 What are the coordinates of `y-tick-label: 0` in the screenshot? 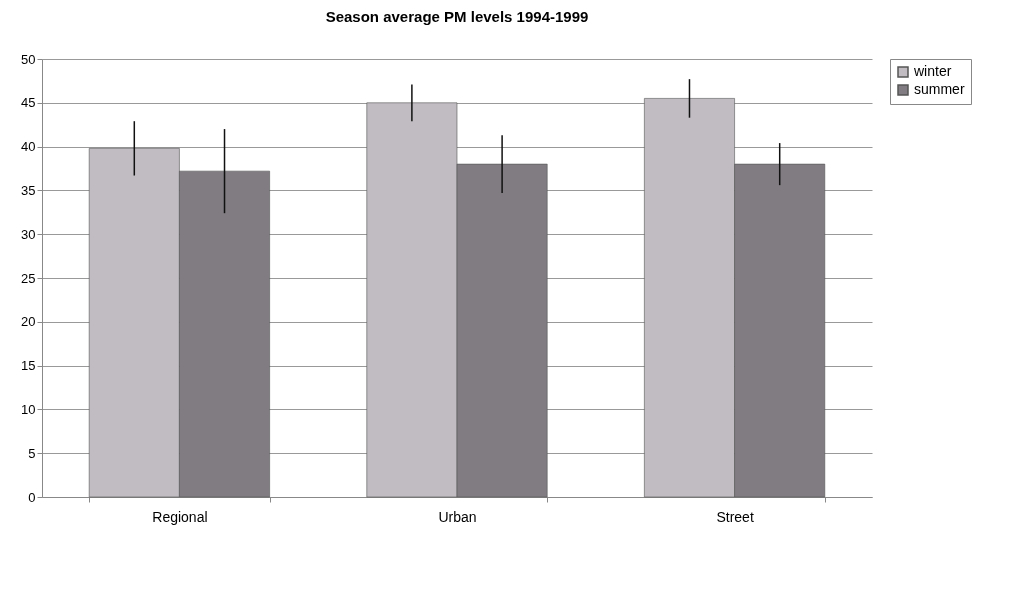 It's located at (32, 497).